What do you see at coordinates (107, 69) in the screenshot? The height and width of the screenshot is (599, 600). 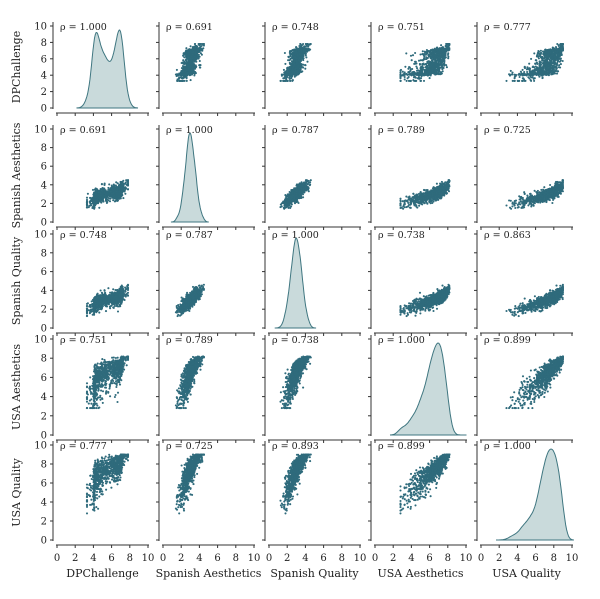 I see `kde-curve` at bounding box center [107, 69].